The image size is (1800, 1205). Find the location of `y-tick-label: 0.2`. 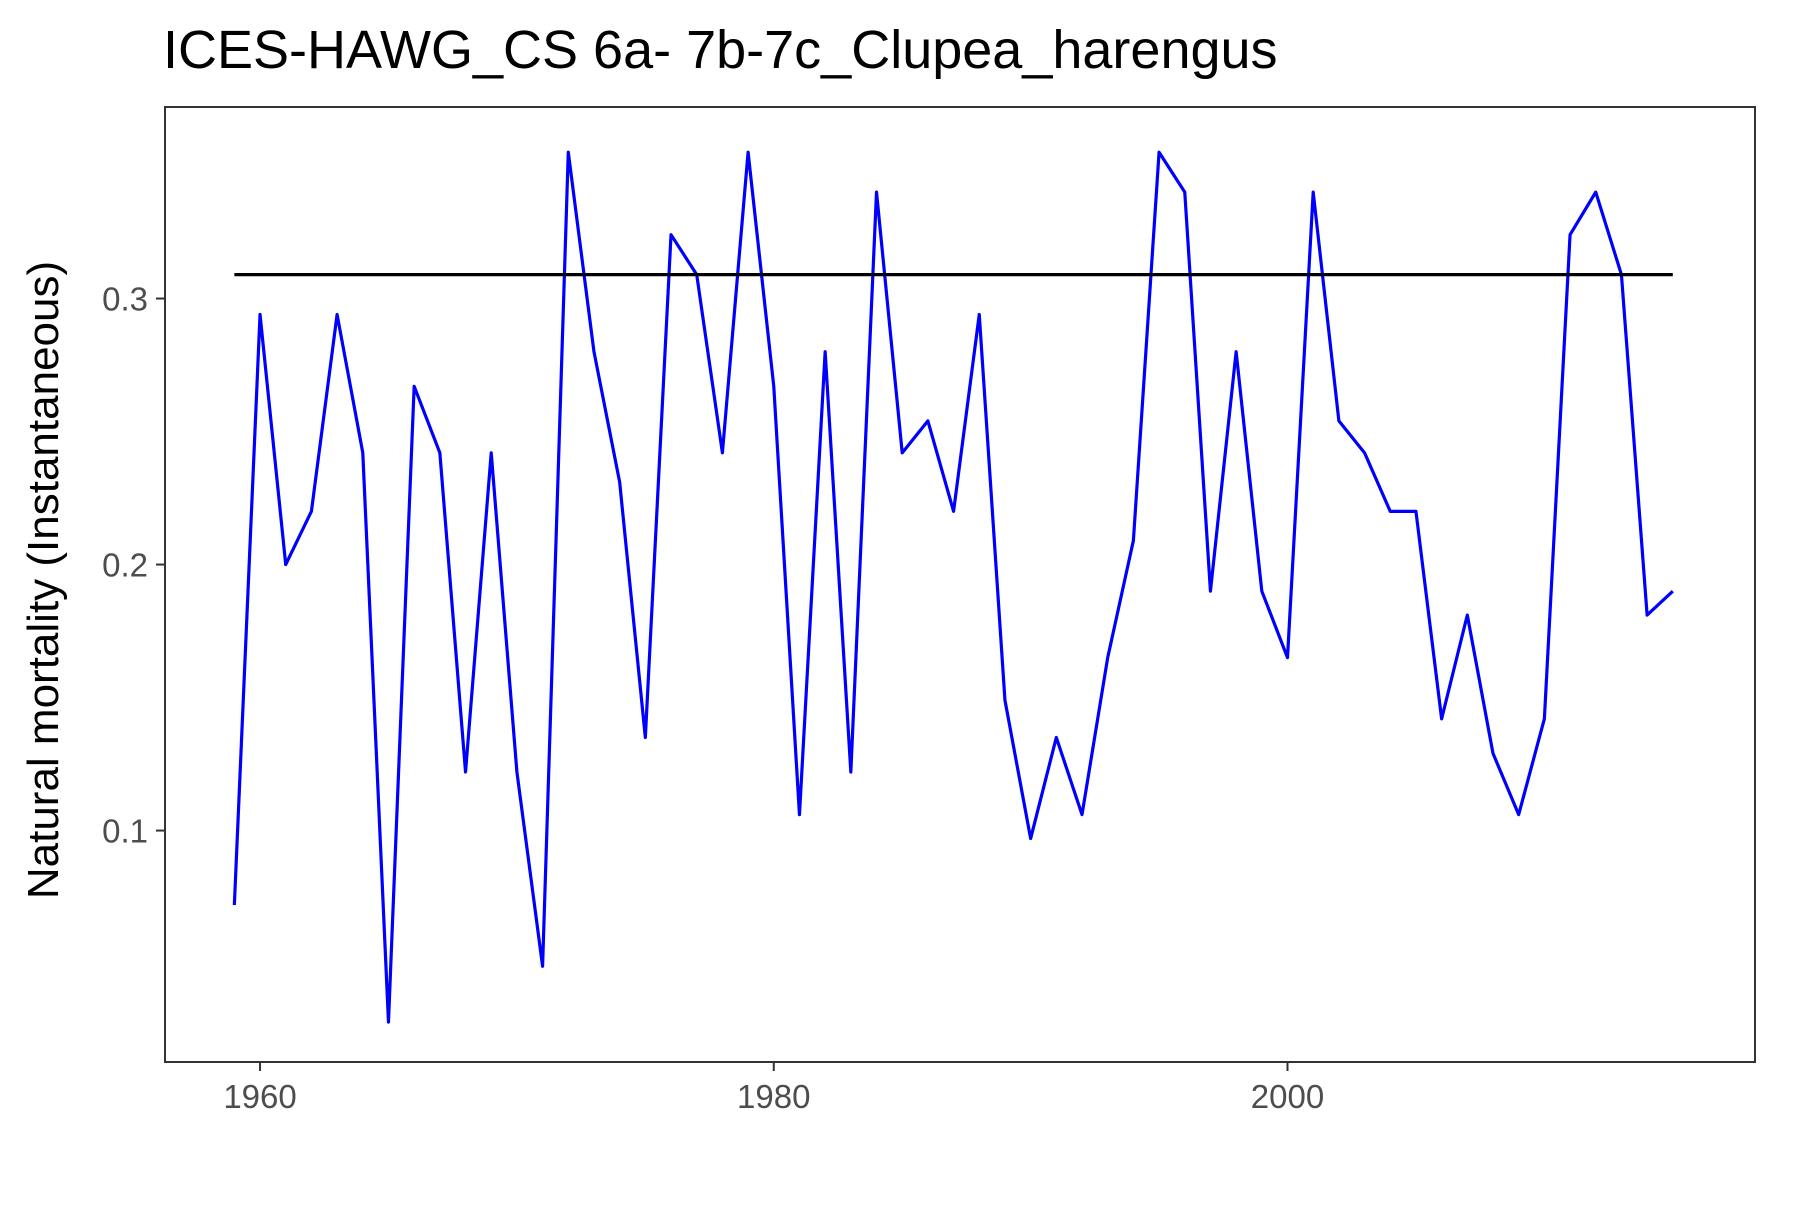

y-tick-label: 0.2 is located at coordinates (125, 565).